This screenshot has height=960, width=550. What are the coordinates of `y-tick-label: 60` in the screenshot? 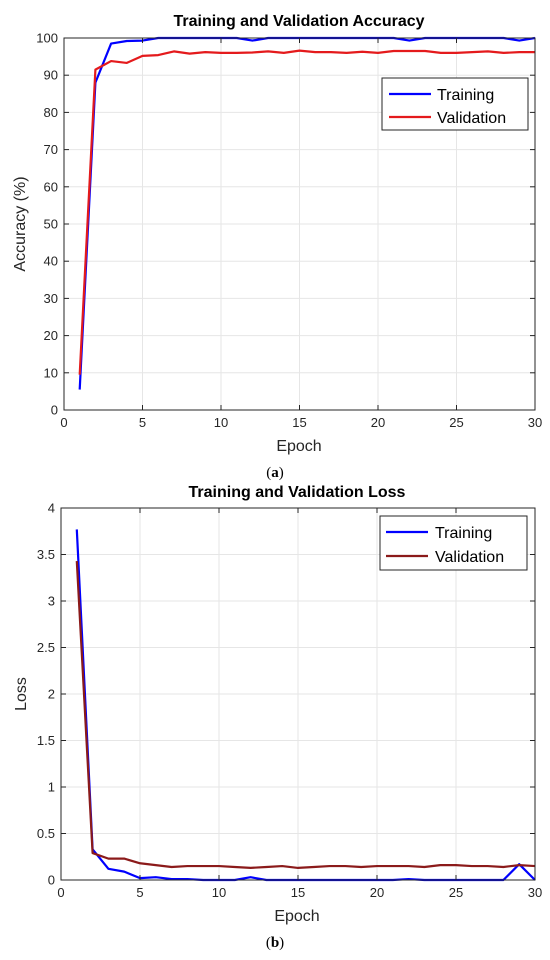 It's located at (51, 186).